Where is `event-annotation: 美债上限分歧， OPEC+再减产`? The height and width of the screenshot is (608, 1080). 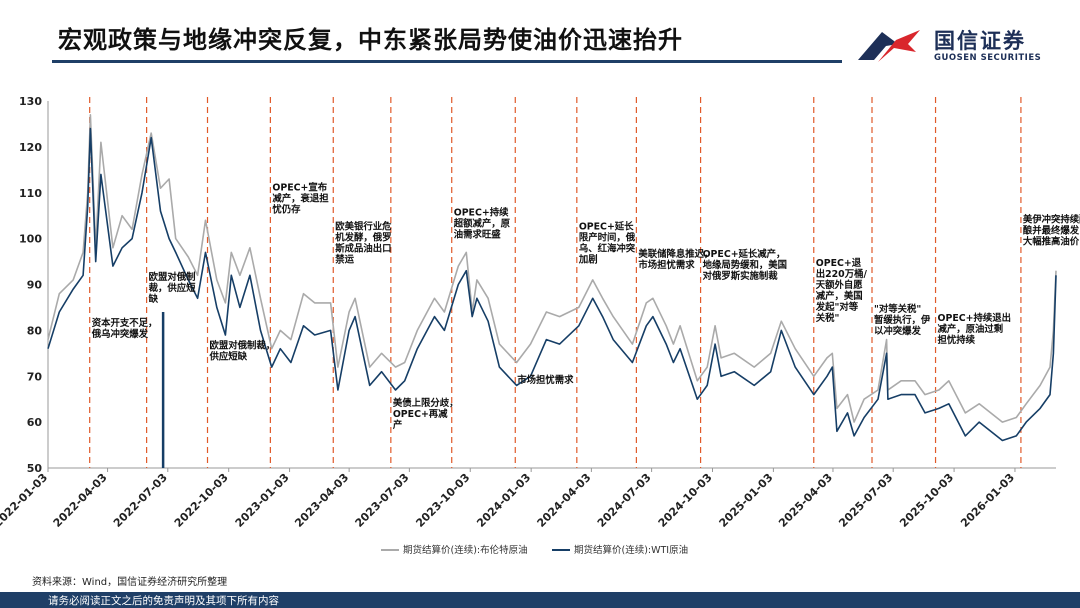 event-annotation: 美债上限分歧， OPEC+再减产 is located at coordinates (426, 414).